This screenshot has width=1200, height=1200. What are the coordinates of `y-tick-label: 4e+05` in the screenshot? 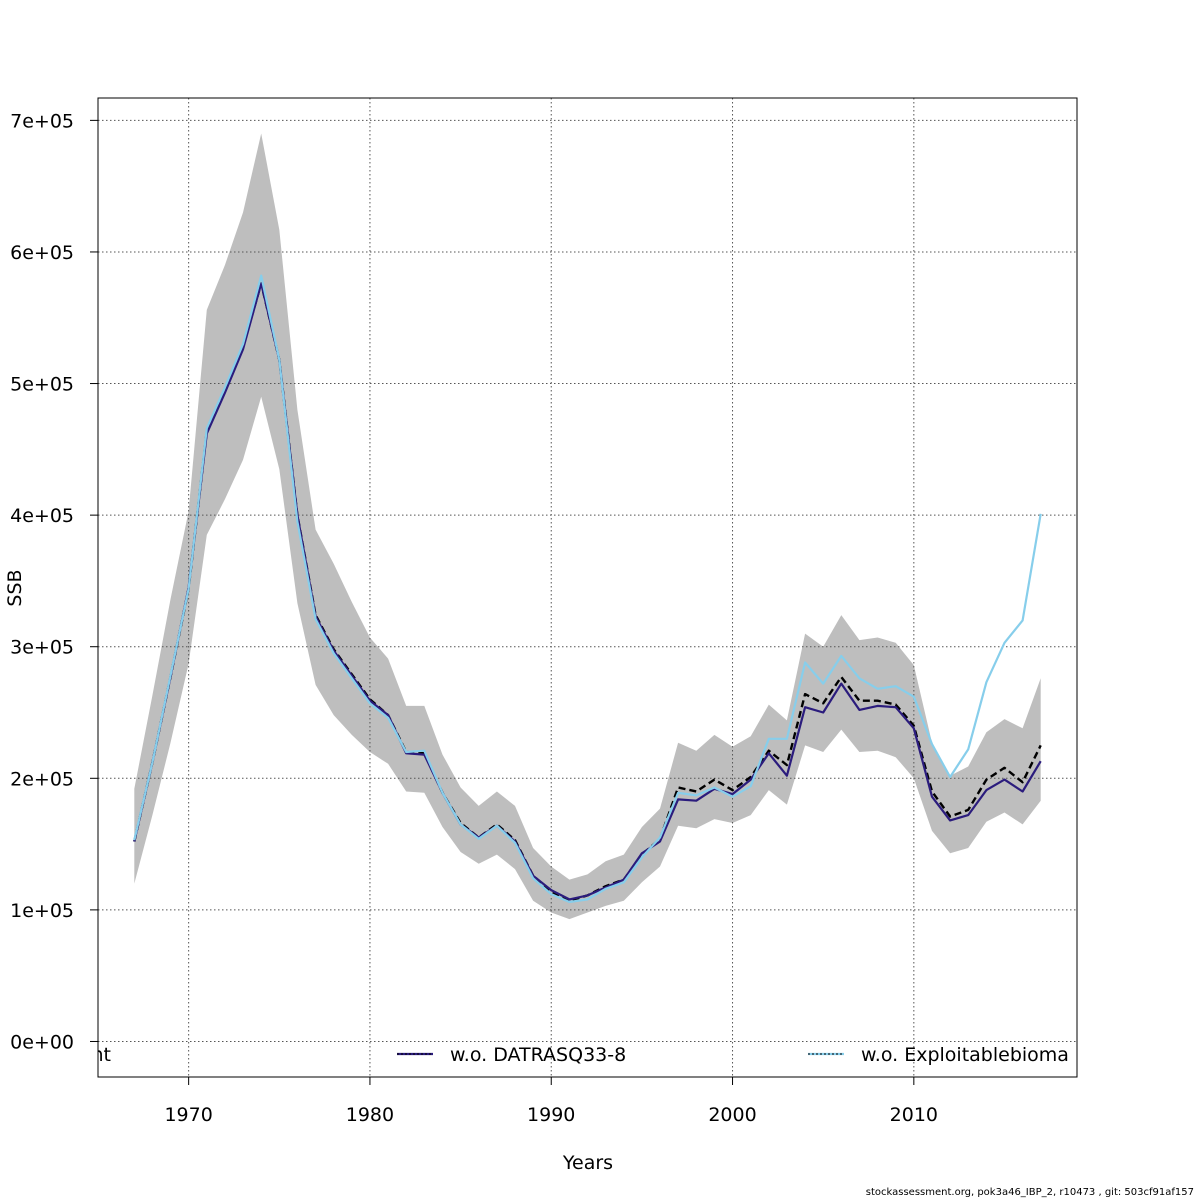 It's located at (42, 516).